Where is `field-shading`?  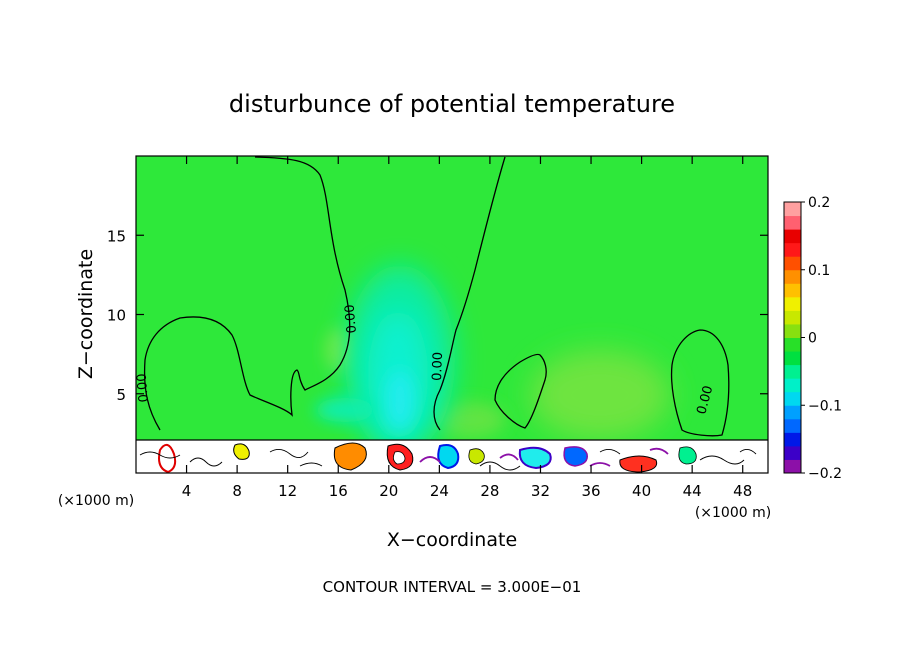 field-shading is located at coordinates (492, 360).